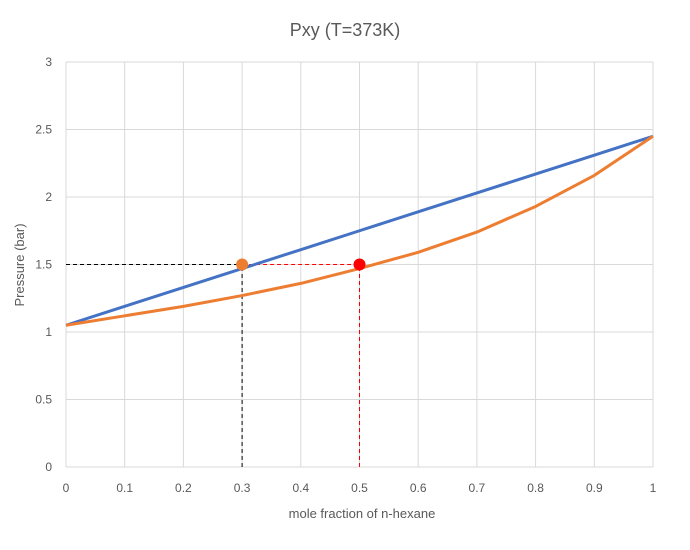 This screenshot has height=550, width=690. I want to click on x-axis-label: mole fraction of n-hexane, so click(362, 513).